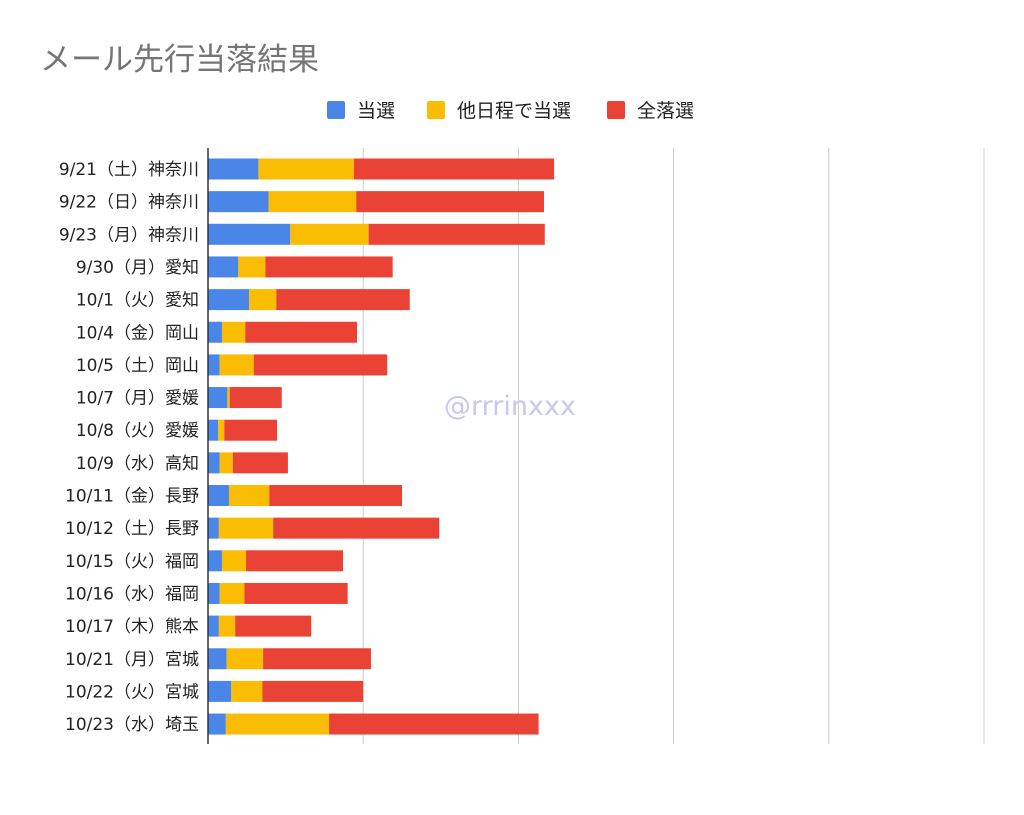 The image size is (1024, 815). What do you see at coordinates (514, 111) in the screenshot?
I see `legend-label: 他日程で当選` at bounding box center [514, 111].